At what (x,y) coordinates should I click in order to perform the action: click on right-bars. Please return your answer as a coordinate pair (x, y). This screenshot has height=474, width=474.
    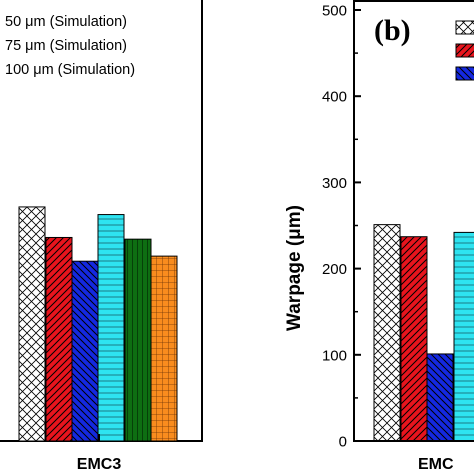
    Looking at the image, I should click on (423, 333).